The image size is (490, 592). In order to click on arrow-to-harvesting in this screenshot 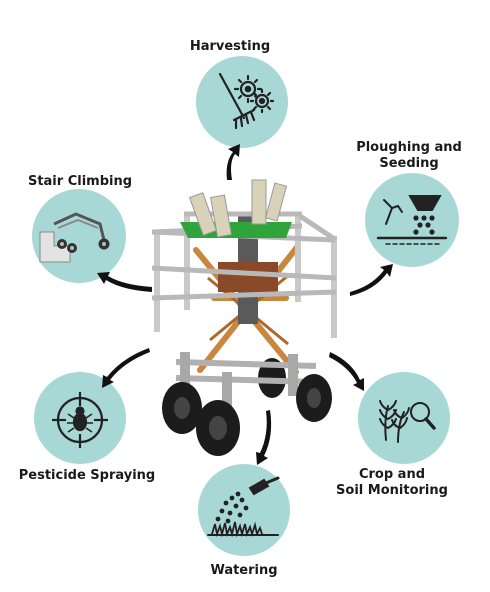, I will do `click(233, 162)`.